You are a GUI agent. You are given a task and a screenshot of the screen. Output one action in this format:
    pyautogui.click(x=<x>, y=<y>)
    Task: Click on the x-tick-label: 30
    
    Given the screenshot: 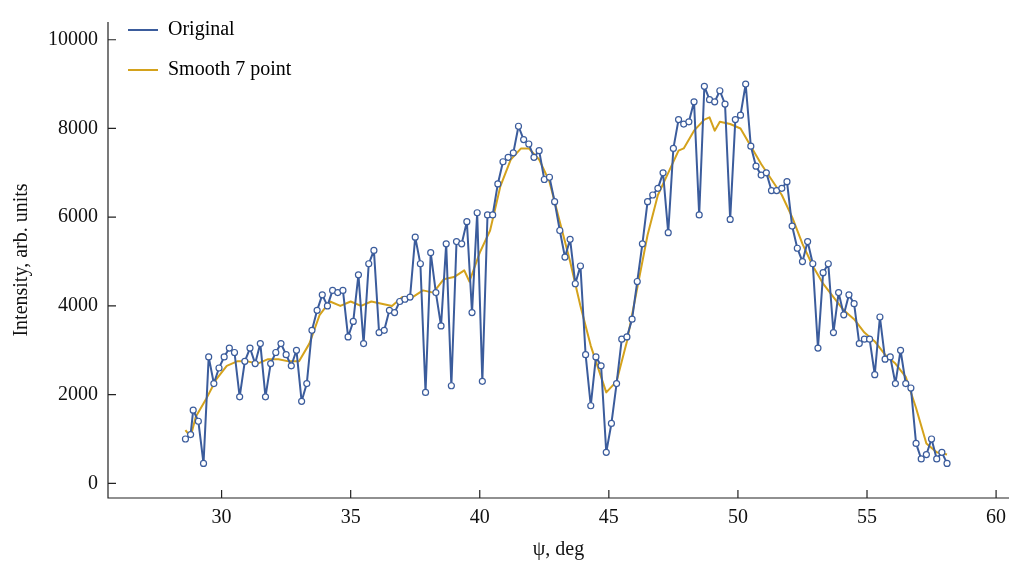 What is the action you would take?
    pyautogui.click(x=221, y=516)
    